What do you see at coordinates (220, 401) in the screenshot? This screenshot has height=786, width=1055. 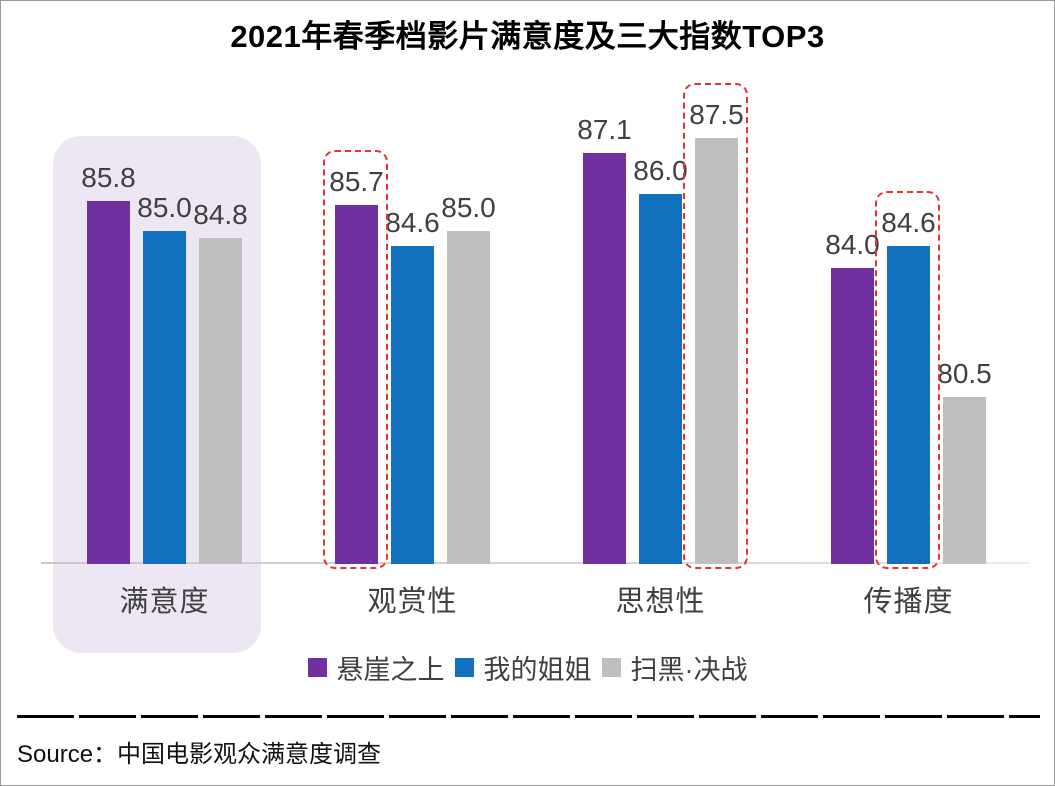 I see `bar-扫黑·决战-满意度` at bounding box center [220, 401].